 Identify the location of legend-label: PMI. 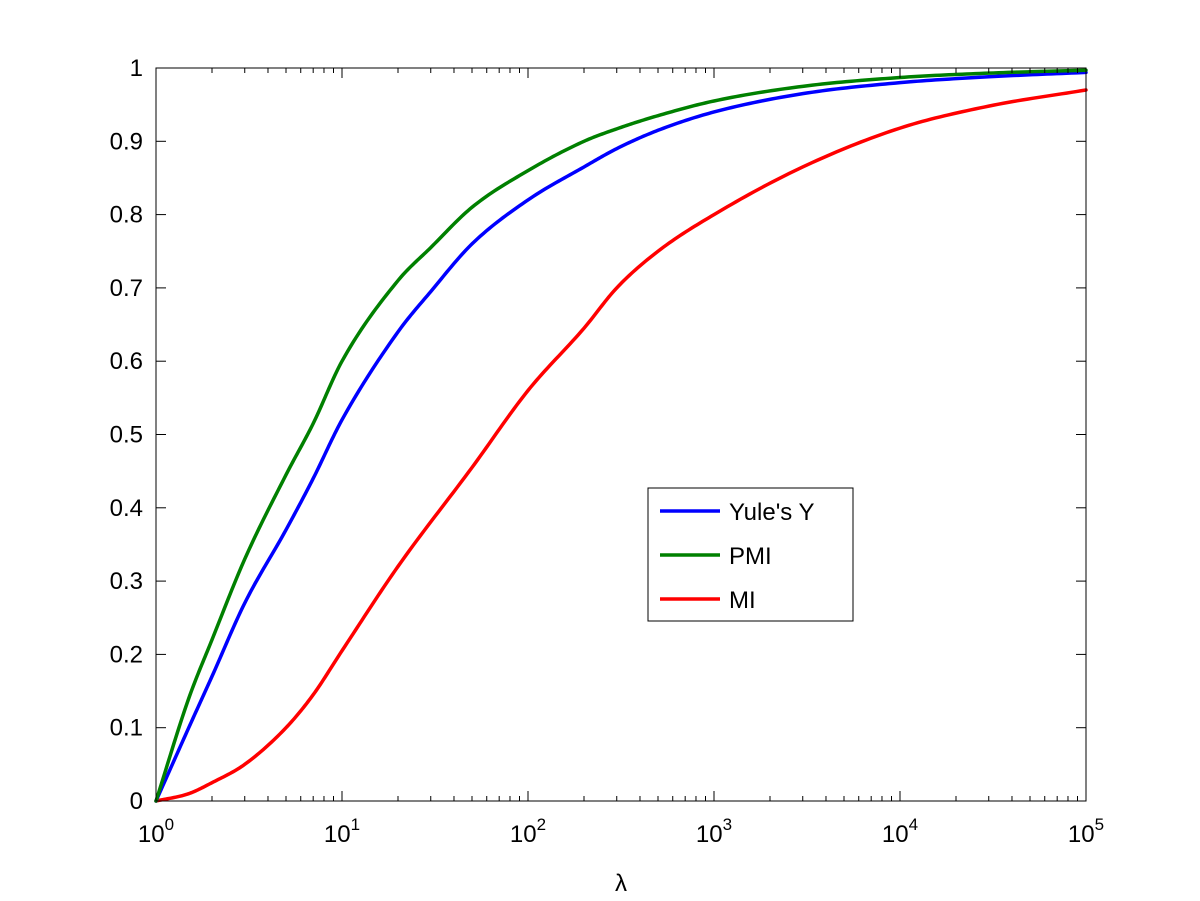
(750, 556).